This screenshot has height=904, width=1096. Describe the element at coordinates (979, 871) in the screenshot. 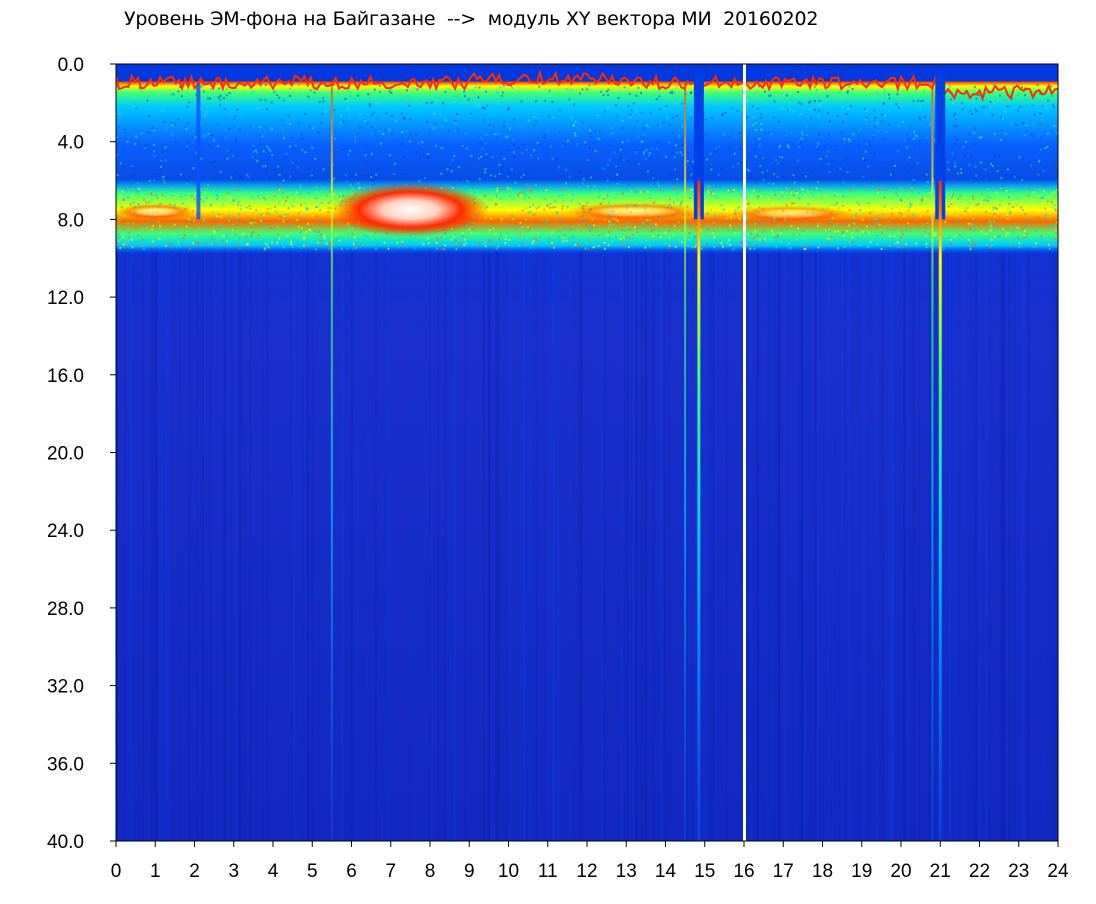

I see `x-tick-label: 22` at that location.